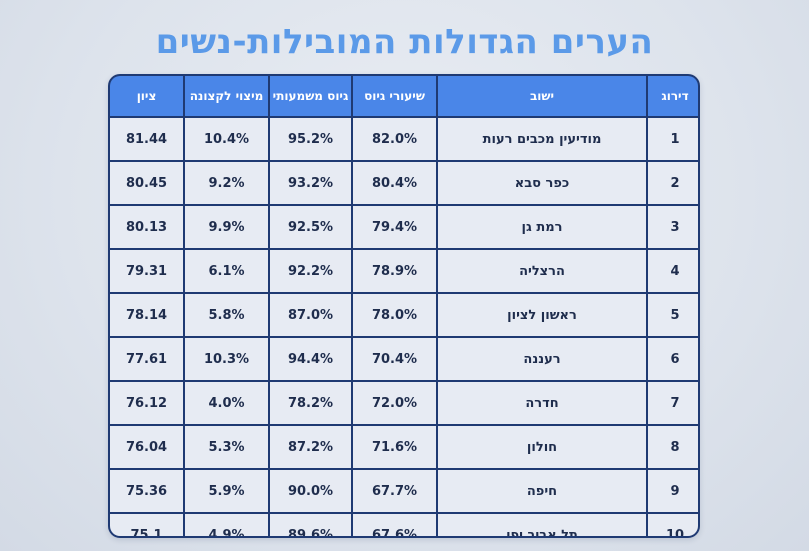  I want to click on header-city: ישוב, so click(542, 97).